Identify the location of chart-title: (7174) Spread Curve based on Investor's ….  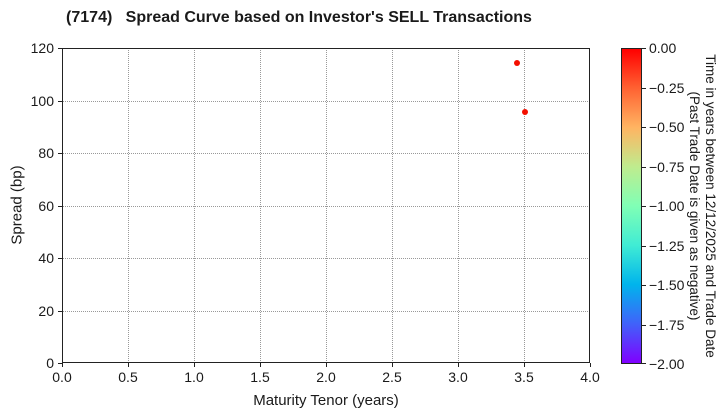
(299, 17).